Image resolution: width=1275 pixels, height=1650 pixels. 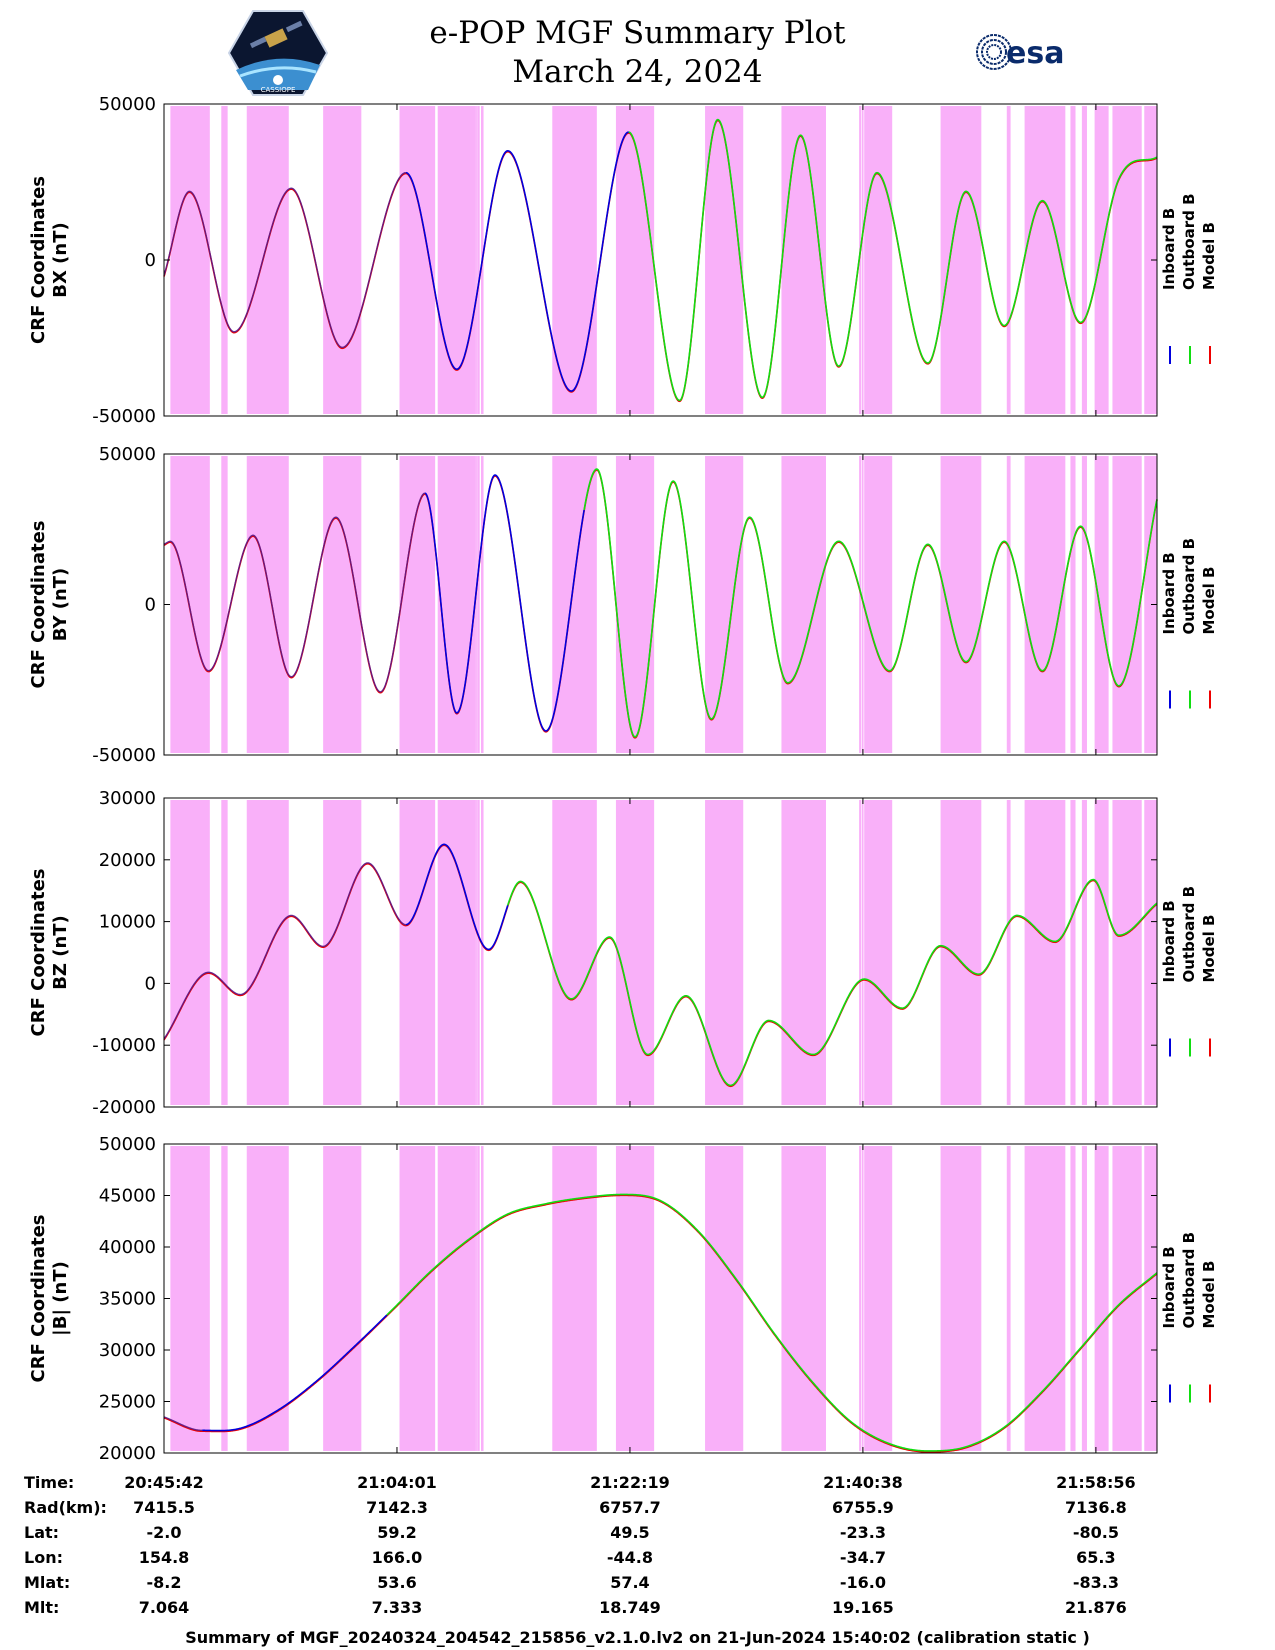 I want to click on y-tick-label: 35000, so click(x=127, y=1299).